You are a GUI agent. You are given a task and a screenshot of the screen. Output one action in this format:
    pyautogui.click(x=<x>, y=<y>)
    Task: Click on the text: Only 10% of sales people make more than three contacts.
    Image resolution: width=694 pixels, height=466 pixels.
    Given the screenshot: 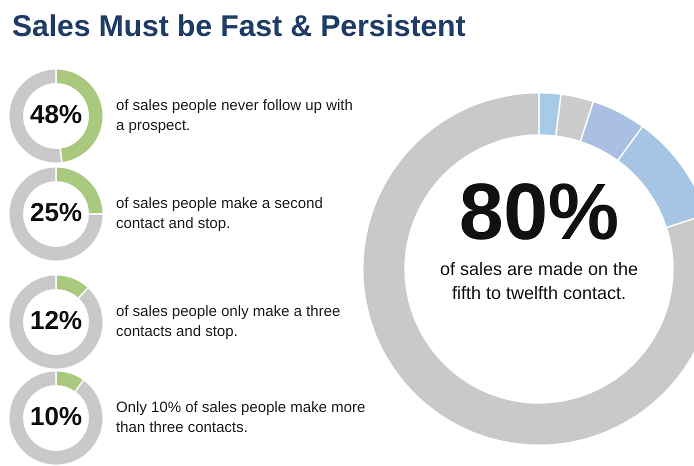 What is the action you would take?
    pyautogui.click(x=241, y=418)
    